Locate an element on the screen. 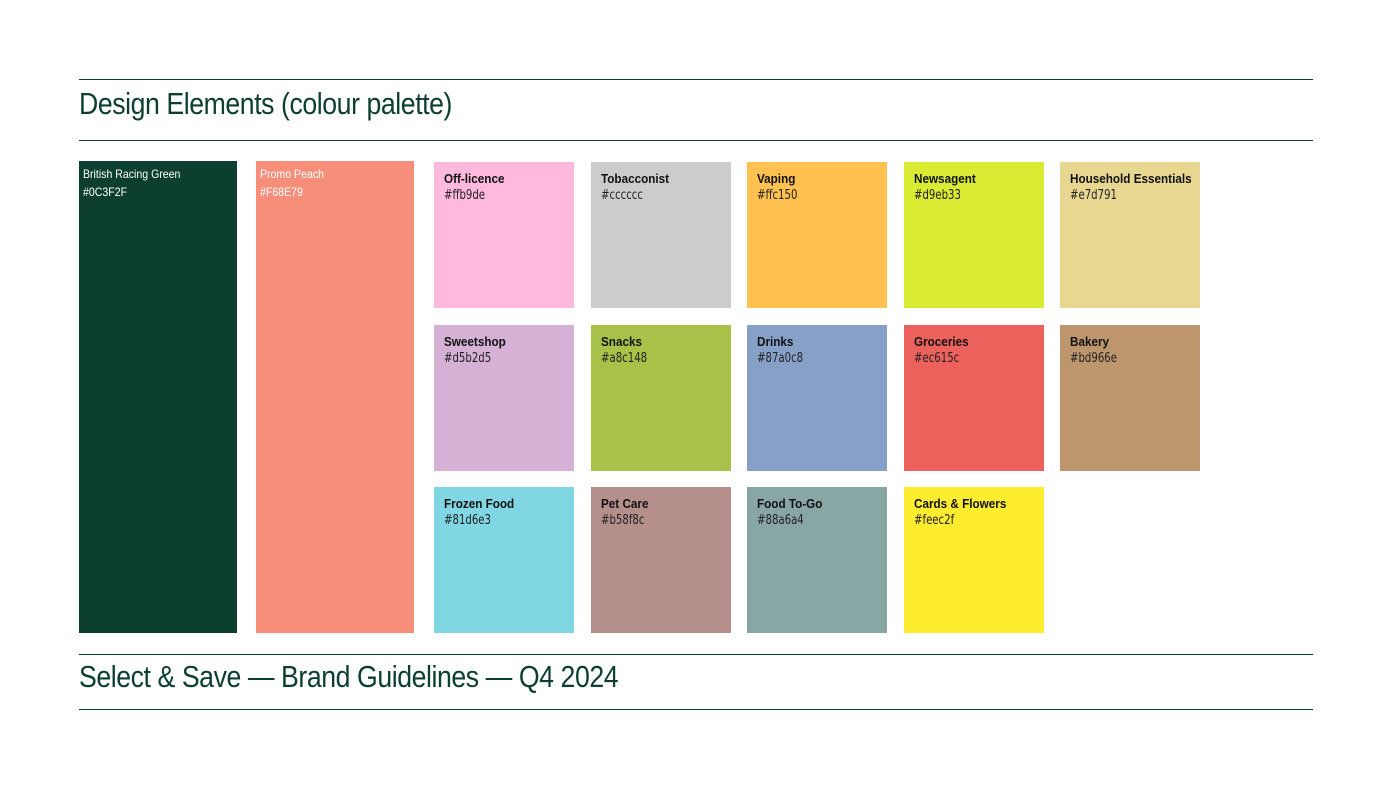 The image size is (1400, 788). swatch-name: British Racing Green is located at coordinates (132, 174).